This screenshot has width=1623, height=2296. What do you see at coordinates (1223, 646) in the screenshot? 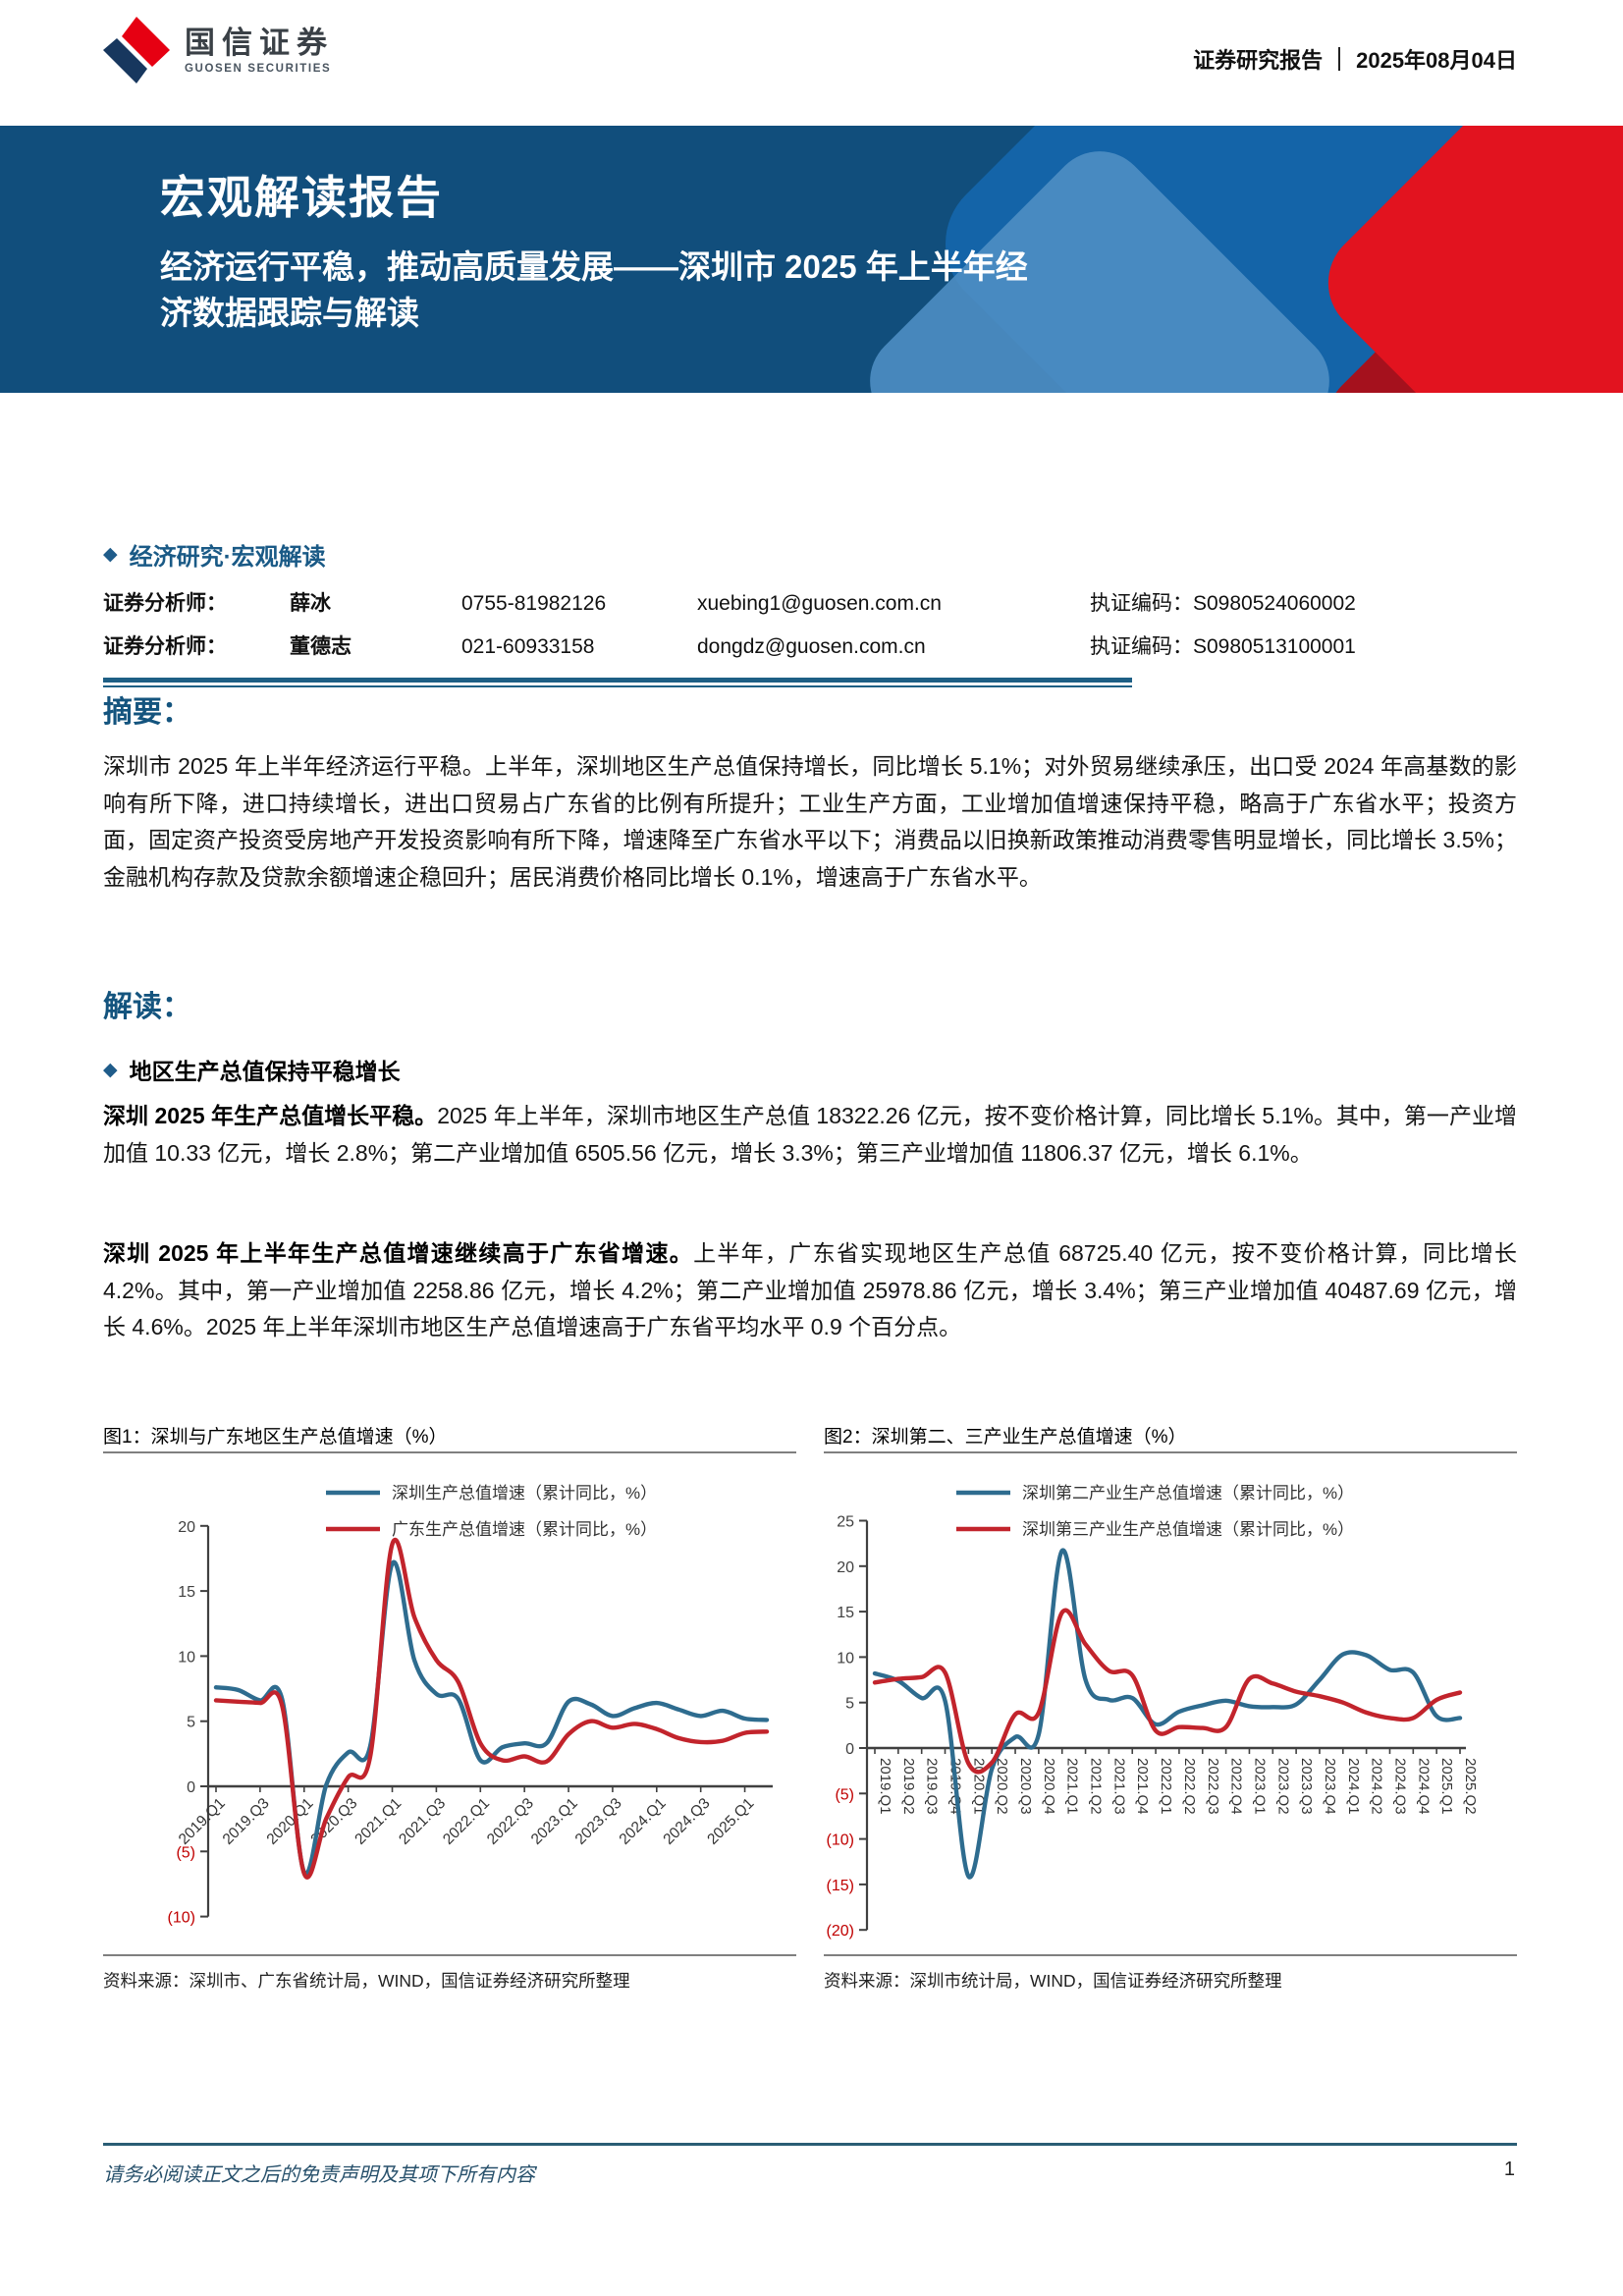
I see `analyst-cert: 执证编码：S0980513100001` at bounding box center [1223, 646].